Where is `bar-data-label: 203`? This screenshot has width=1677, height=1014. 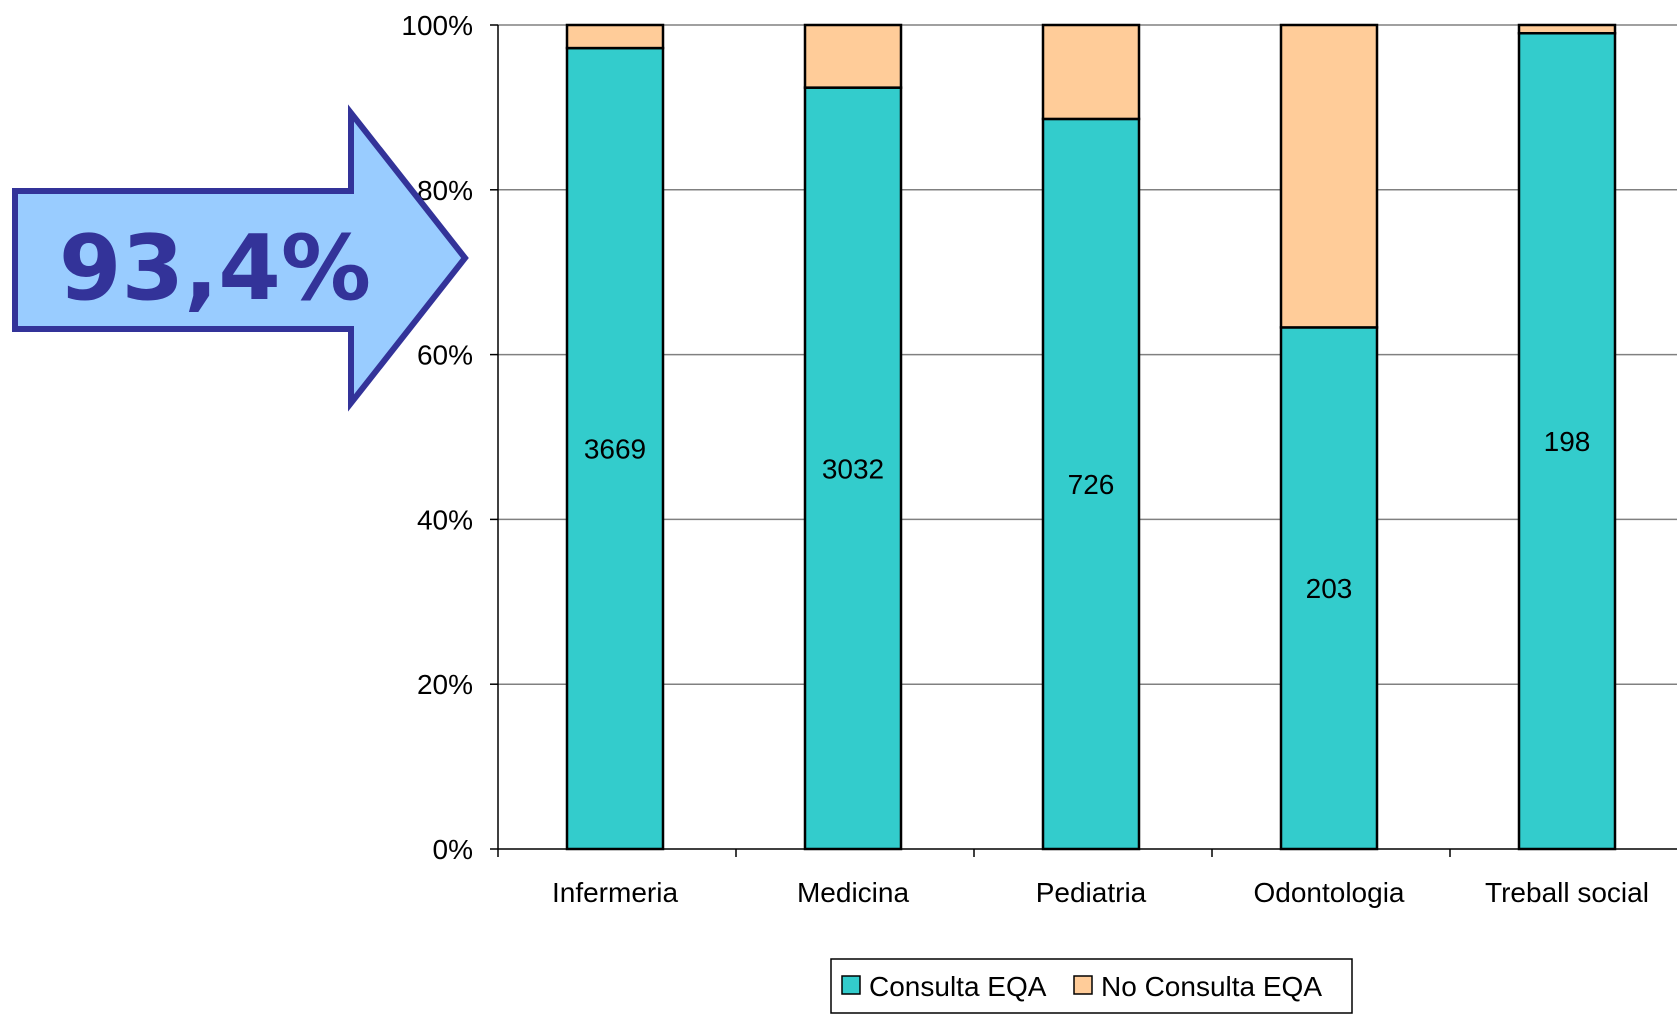
bar-data-label: 203 is located at coordinates (1329, 588).